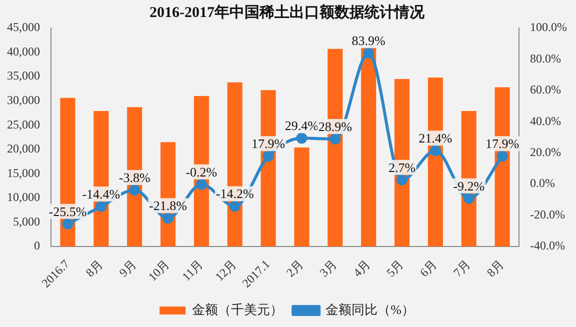 The image size is (576, 327). What do you see at coordinates (23, 75) in the screenshot?
I see `y-tick-label: 35,000` at bounding box center [23, 75].